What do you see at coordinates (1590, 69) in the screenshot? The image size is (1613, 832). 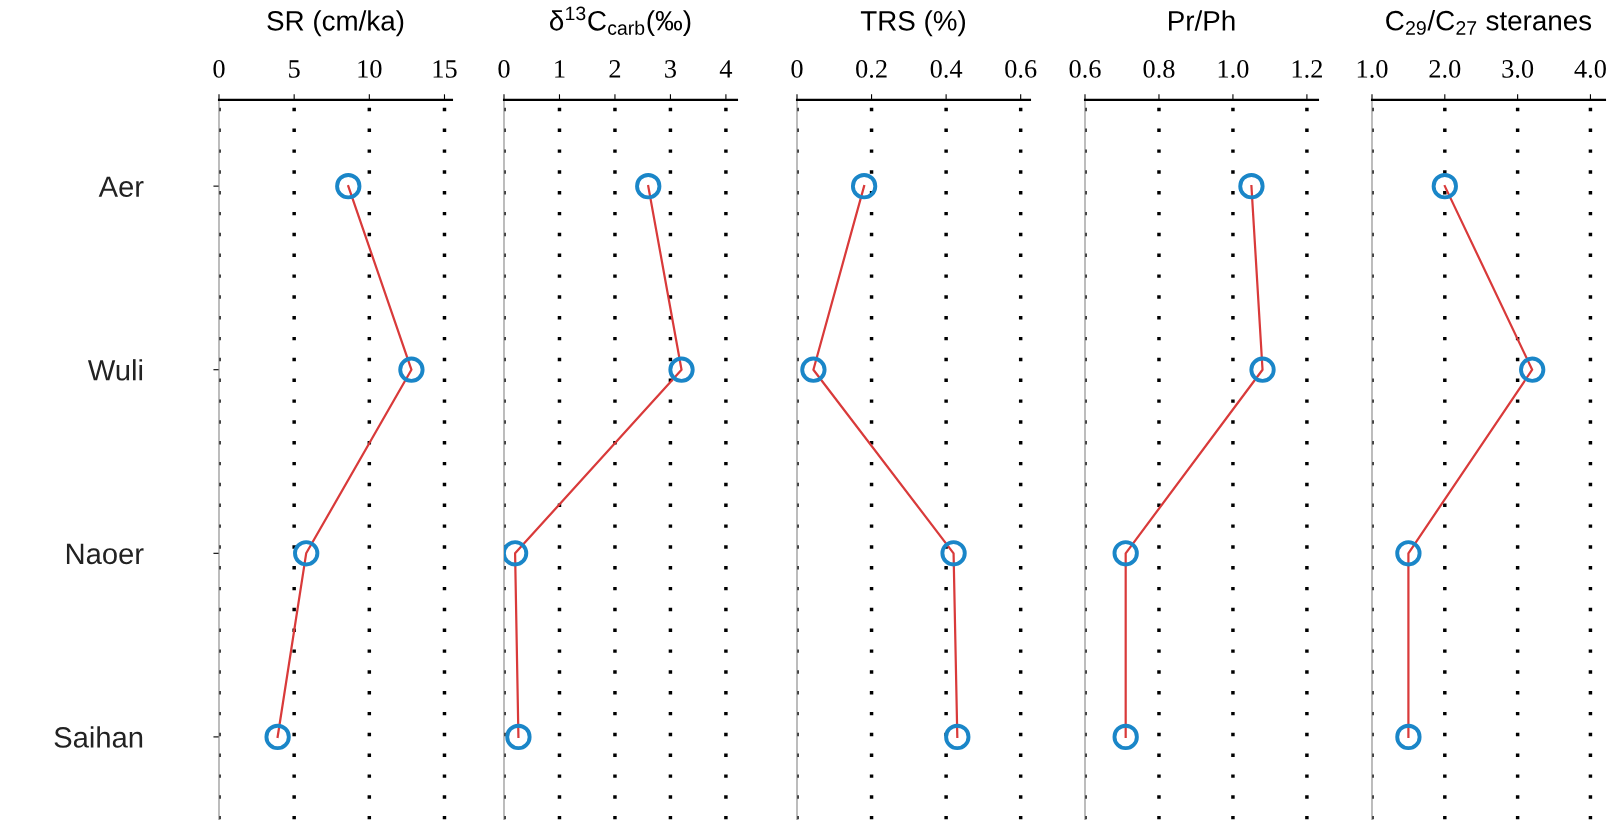 I see `x-tick-label: 4.0` at bounding box center [1590, 69].